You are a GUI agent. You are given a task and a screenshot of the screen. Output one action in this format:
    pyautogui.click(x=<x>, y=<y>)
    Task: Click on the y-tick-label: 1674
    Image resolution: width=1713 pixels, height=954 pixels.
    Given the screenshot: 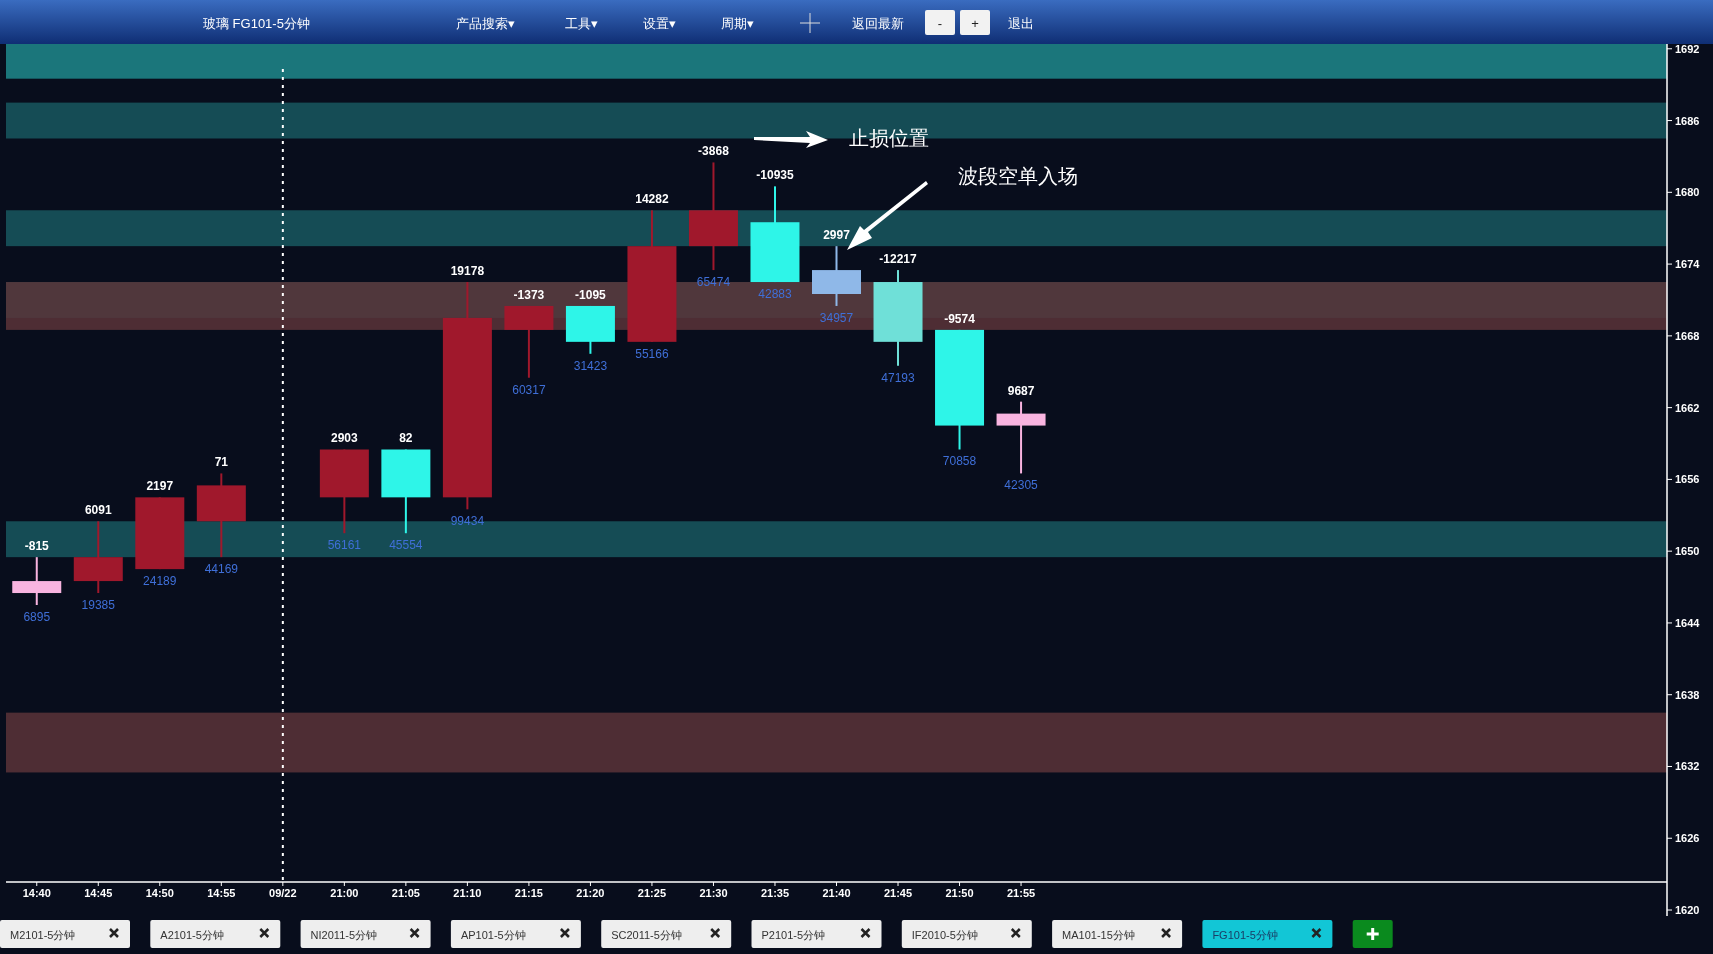 What is the action you would take?
    pyautogui.click(x=1688, y=264)
    